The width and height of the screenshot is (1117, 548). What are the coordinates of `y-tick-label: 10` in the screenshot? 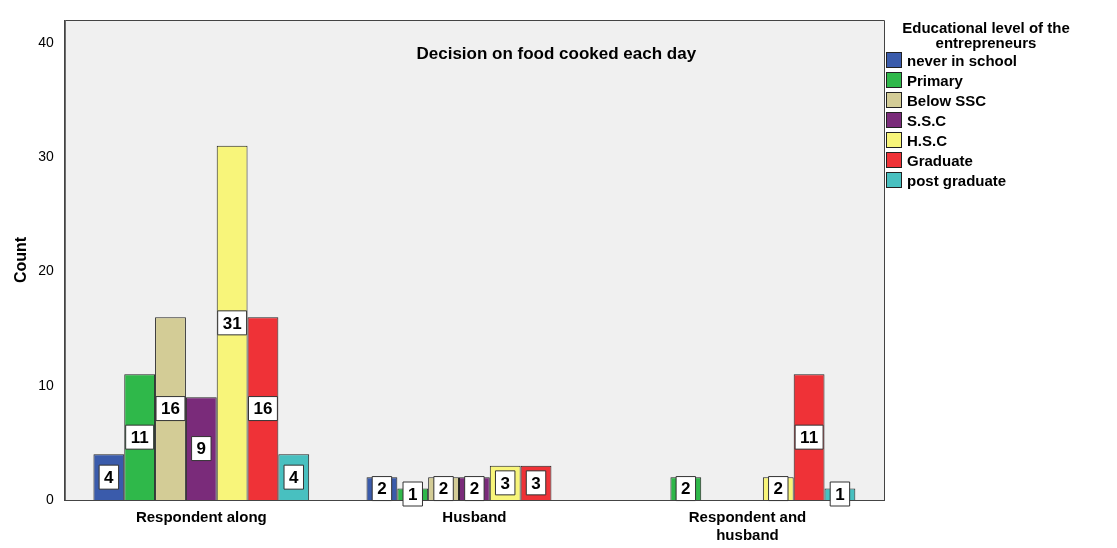 It's located at (46, 384).